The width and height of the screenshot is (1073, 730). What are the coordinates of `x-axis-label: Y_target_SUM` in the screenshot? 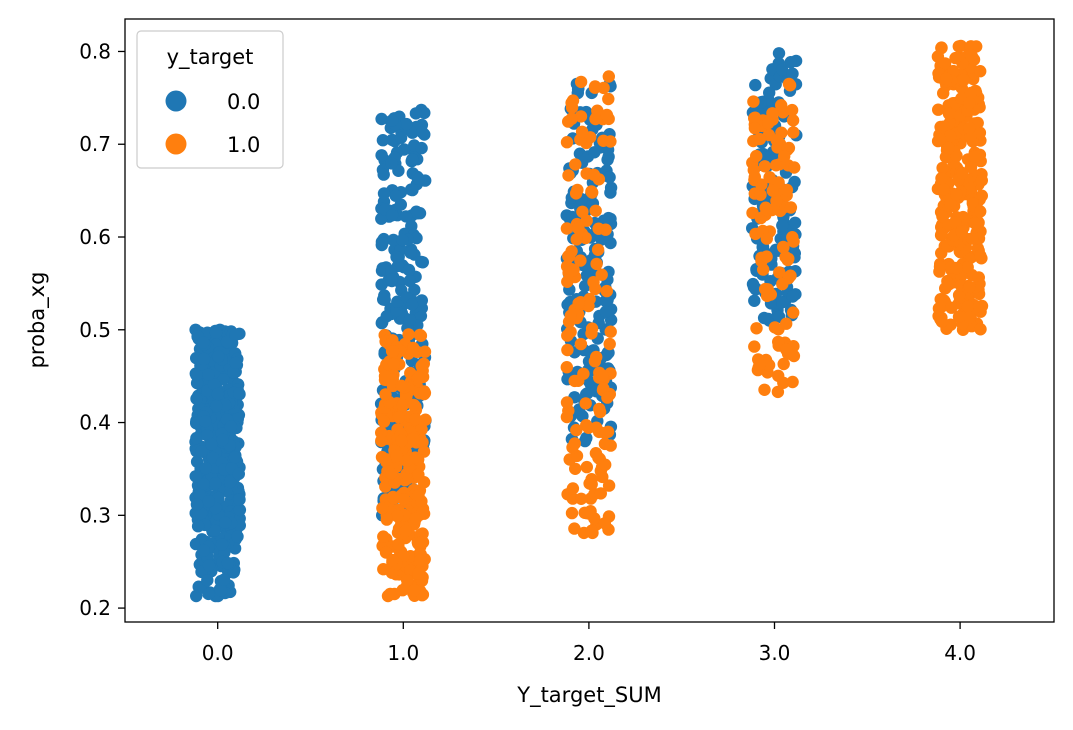 It's located at (589, 695).